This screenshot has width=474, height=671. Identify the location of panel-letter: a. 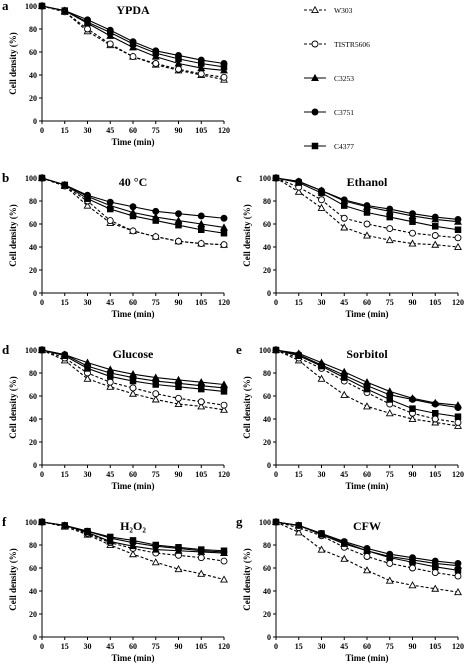
(5, 6).